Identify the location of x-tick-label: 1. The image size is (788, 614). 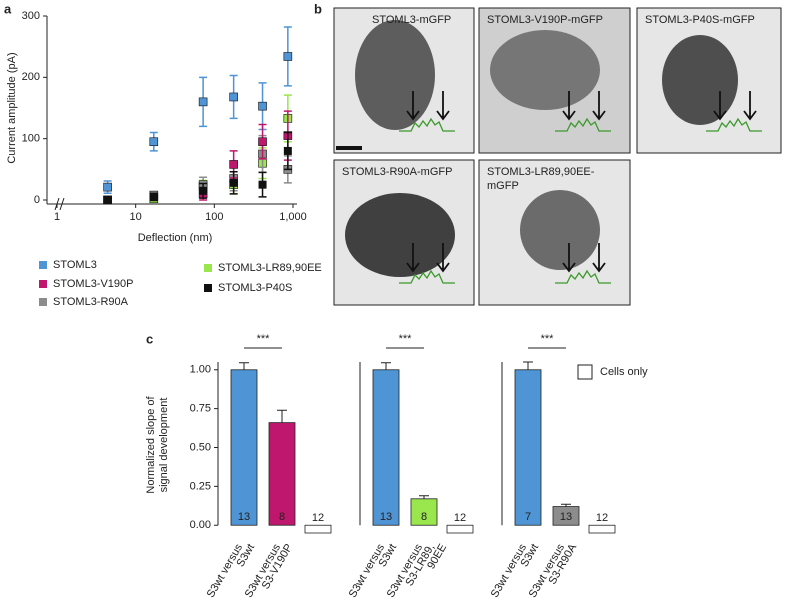
(57, 217).